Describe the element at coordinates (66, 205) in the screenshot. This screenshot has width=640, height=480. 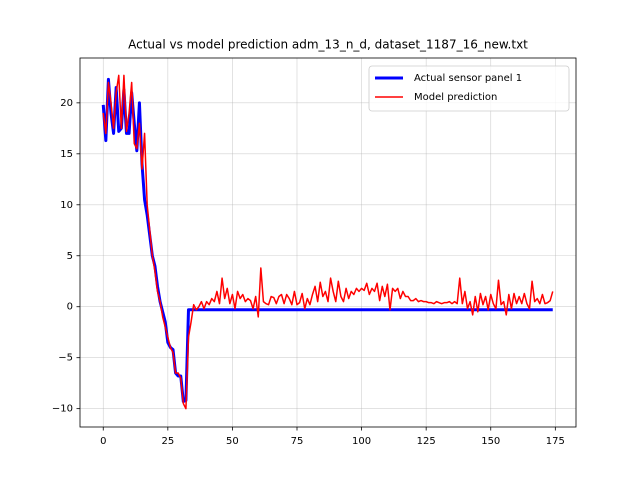
I see `y-tick-label: 10` at that location.